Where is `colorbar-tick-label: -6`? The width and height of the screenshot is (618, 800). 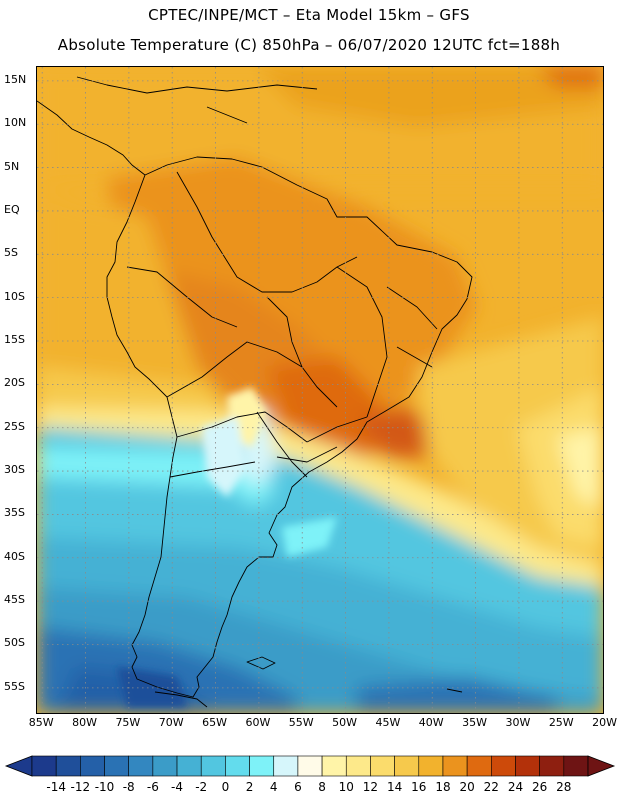 colorbar-tick-label: -6 is located at coordinates (152, 787).